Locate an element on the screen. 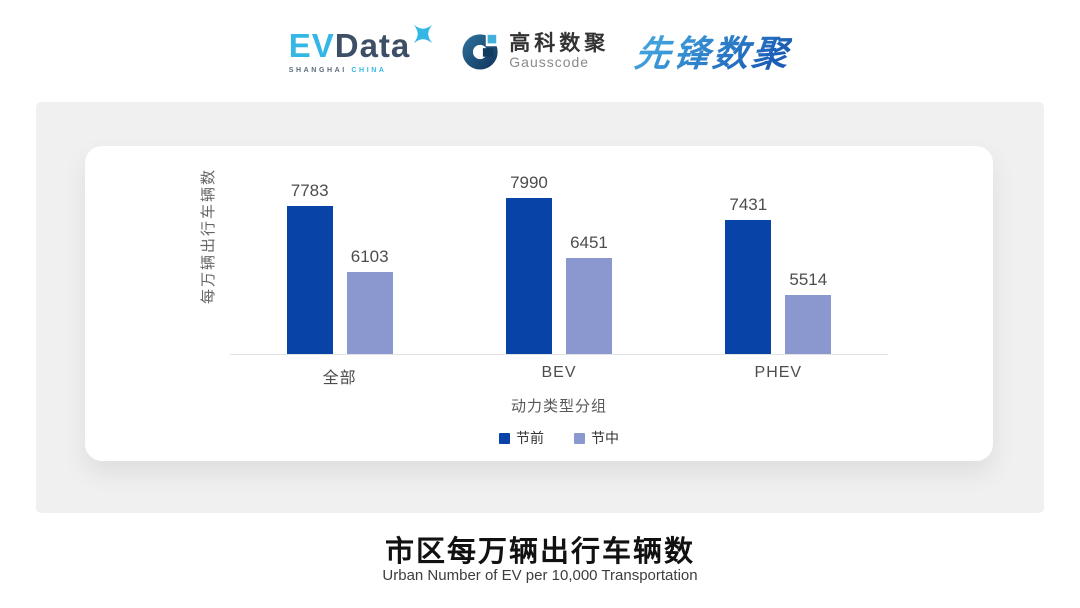 This screenshot has height=608, width=1080. bar-value-label: 6451 is located at coordinates (589, 242).